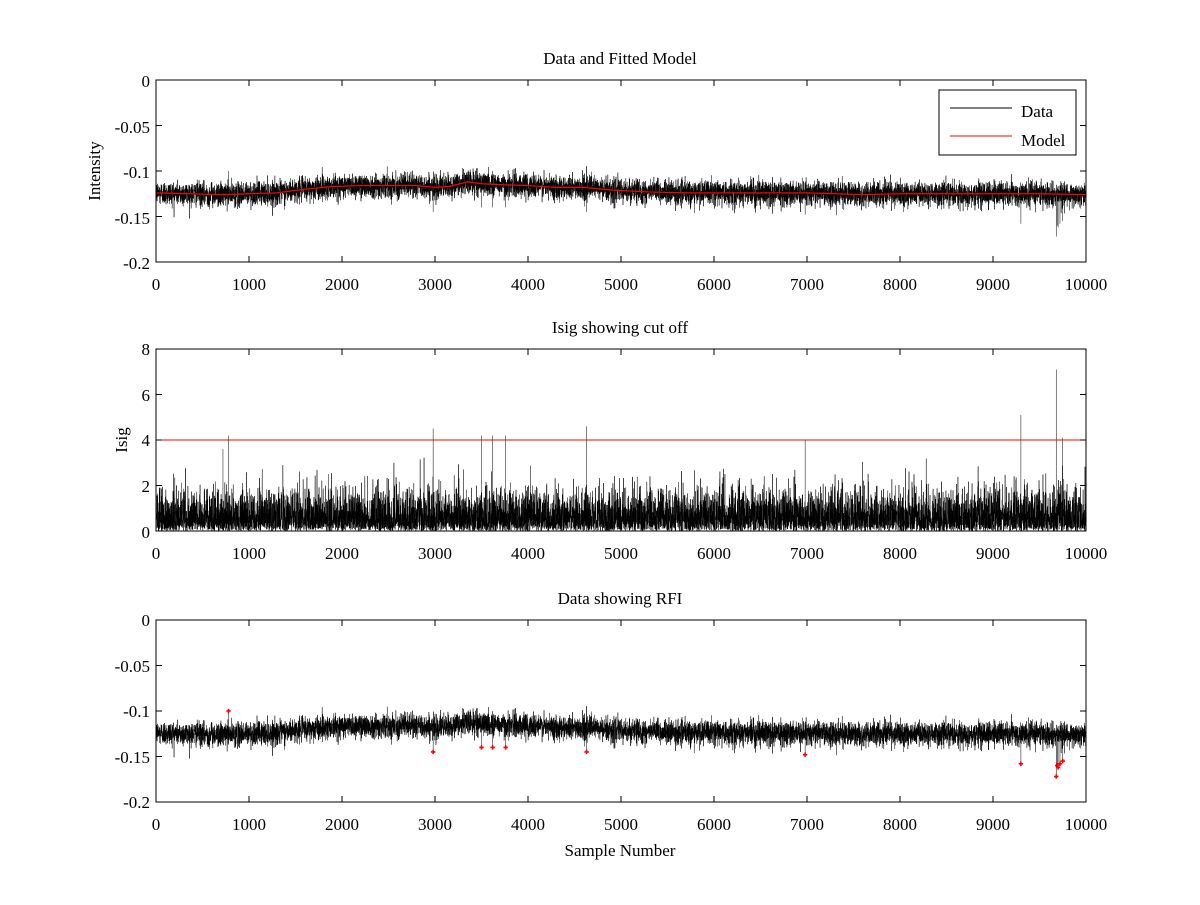 The image size is (1200, 905). Describe the element at coordinates (620, 598) in the screenshot. I see `panel-title: Data showing RFI` at that location.